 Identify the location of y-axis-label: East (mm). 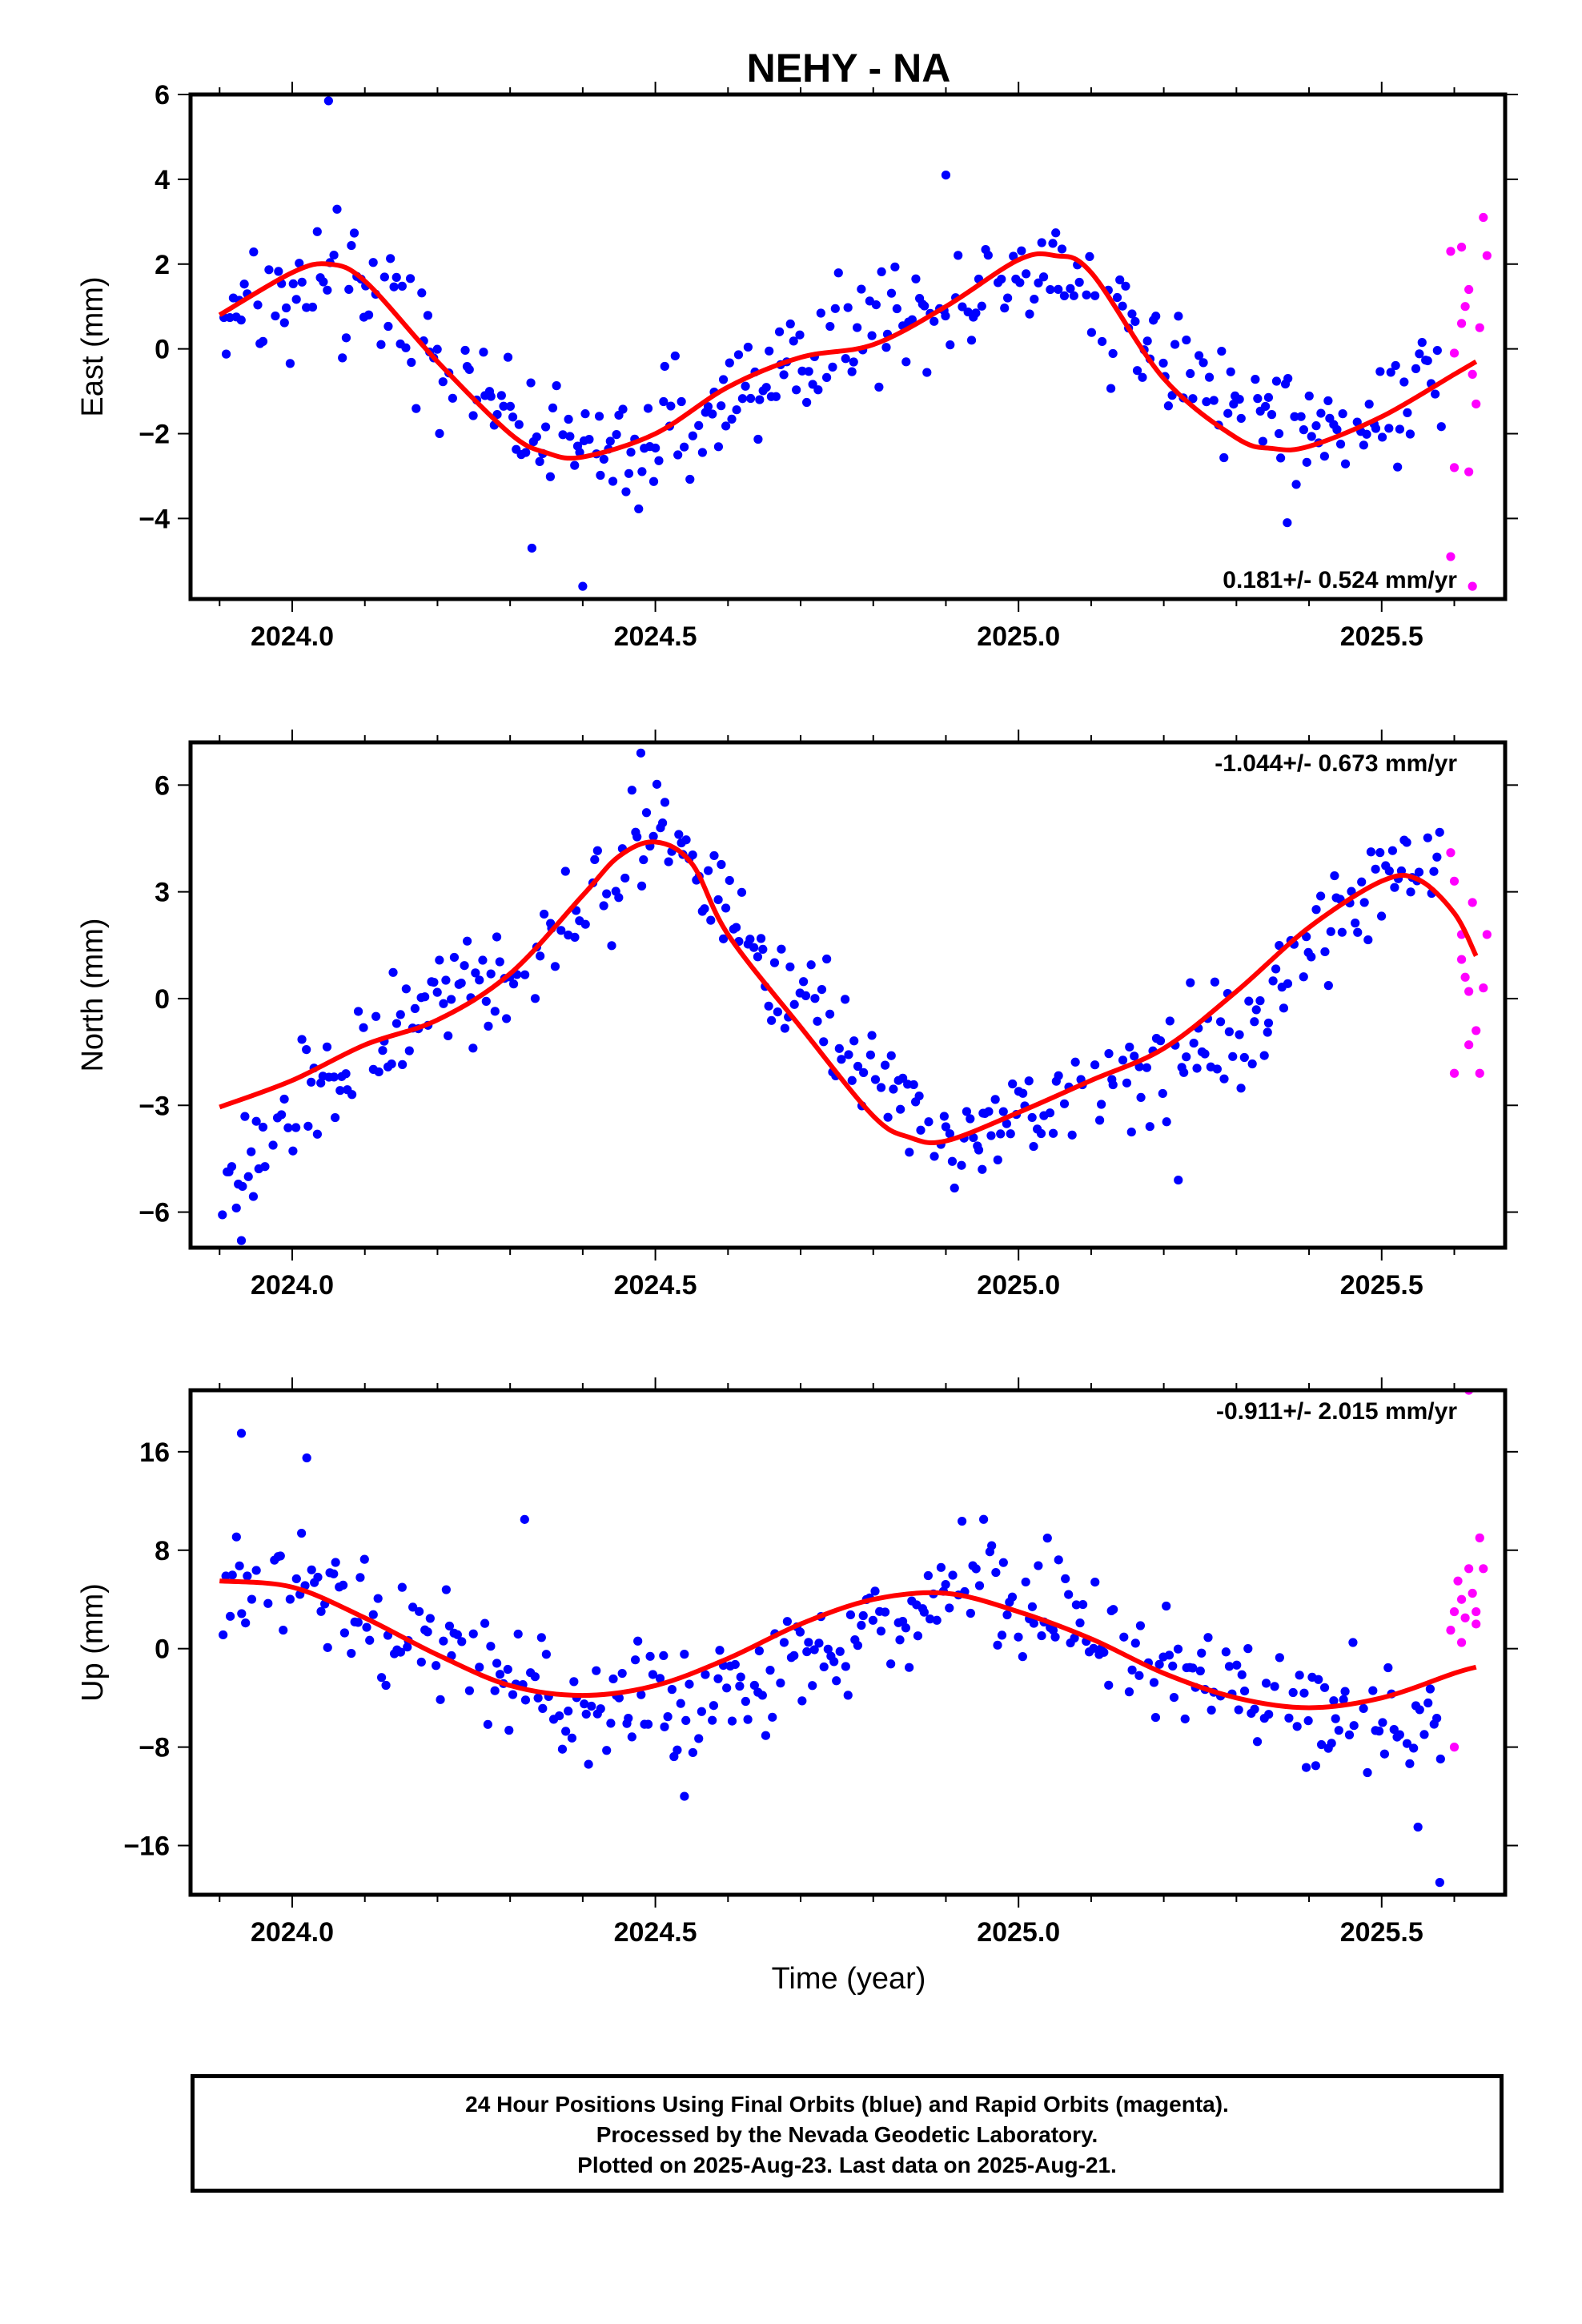
(93, 346).